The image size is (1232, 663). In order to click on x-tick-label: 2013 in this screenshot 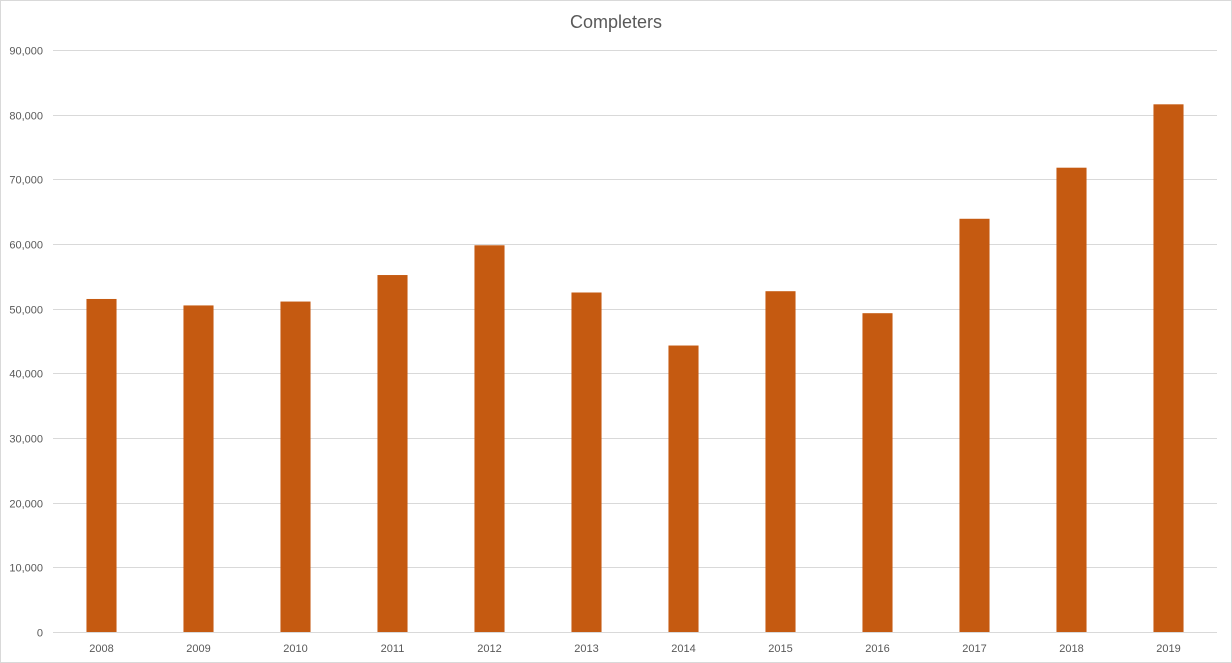, I will do `click(586, 649)`.